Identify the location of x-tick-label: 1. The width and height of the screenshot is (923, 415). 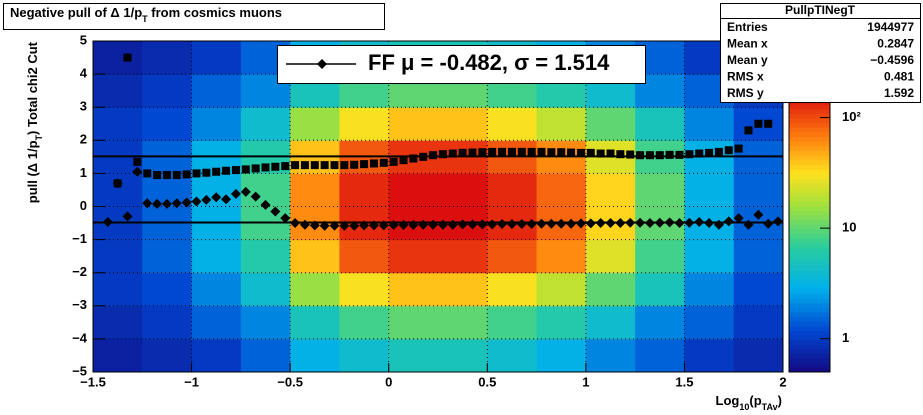
(585, 381).